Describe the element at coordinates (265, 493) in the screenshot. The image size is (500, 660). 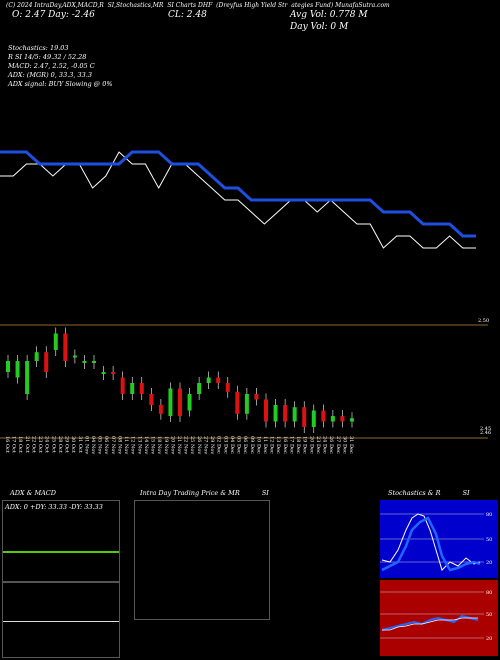
I see `intraday-title-2: SI` at that location.